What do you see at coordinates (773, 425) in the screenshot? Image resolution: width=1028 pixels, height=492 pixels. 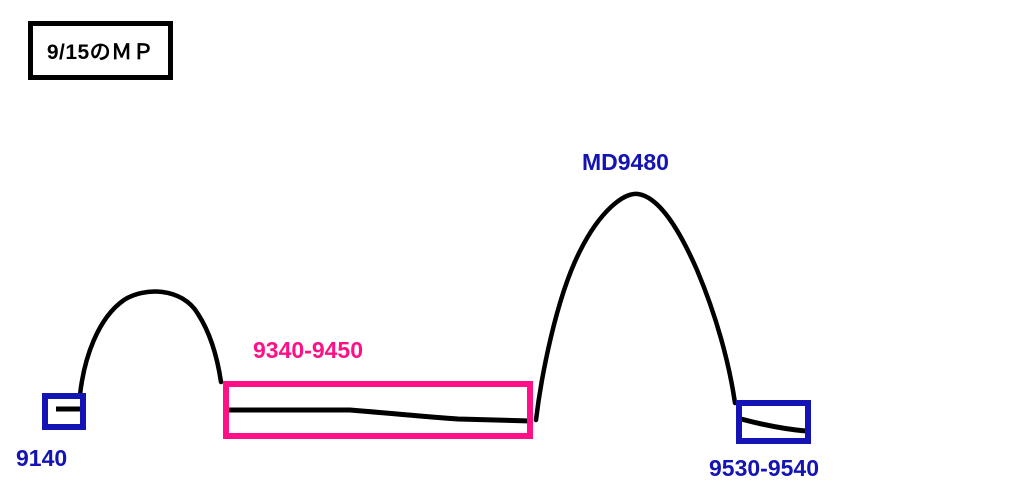 I see `close-box-line` at bounding box center [773, 425].